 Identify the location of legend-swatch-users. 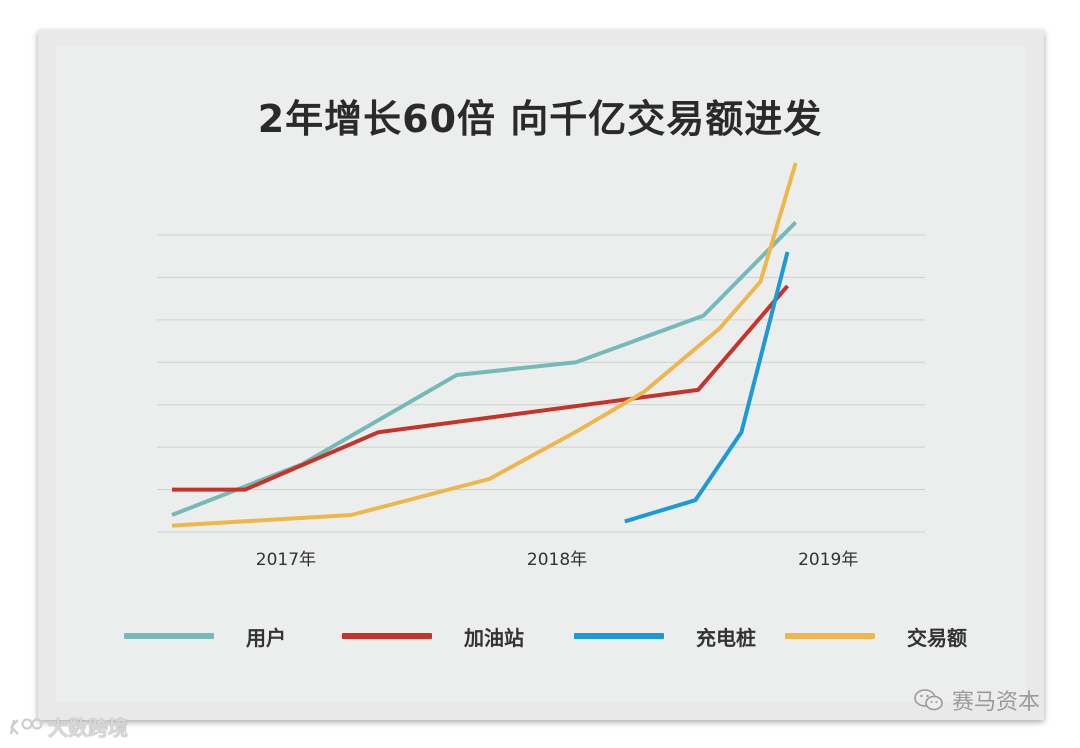
(169, 636).